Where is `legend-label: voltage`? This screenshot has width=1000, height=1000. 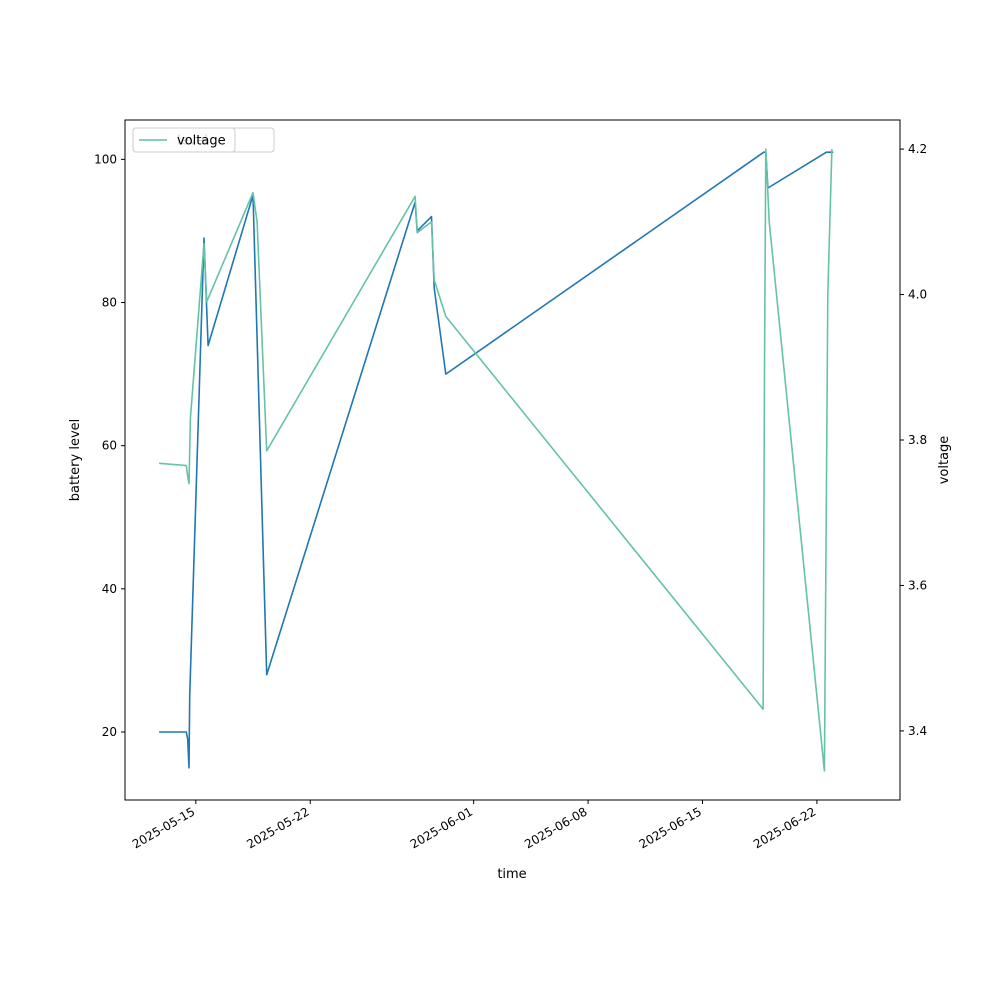 legend-label: voltage is located at coordinates (201, 141).